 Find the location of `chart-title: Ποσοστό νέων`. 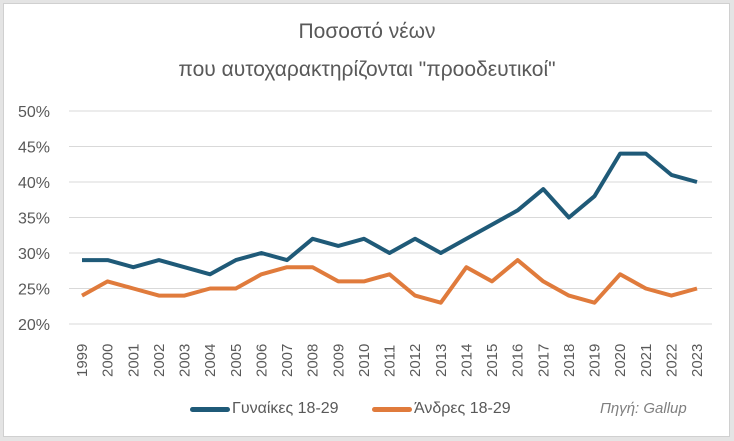

chart-title: Ποσοστό νέων is located at coordinates (367, 31).